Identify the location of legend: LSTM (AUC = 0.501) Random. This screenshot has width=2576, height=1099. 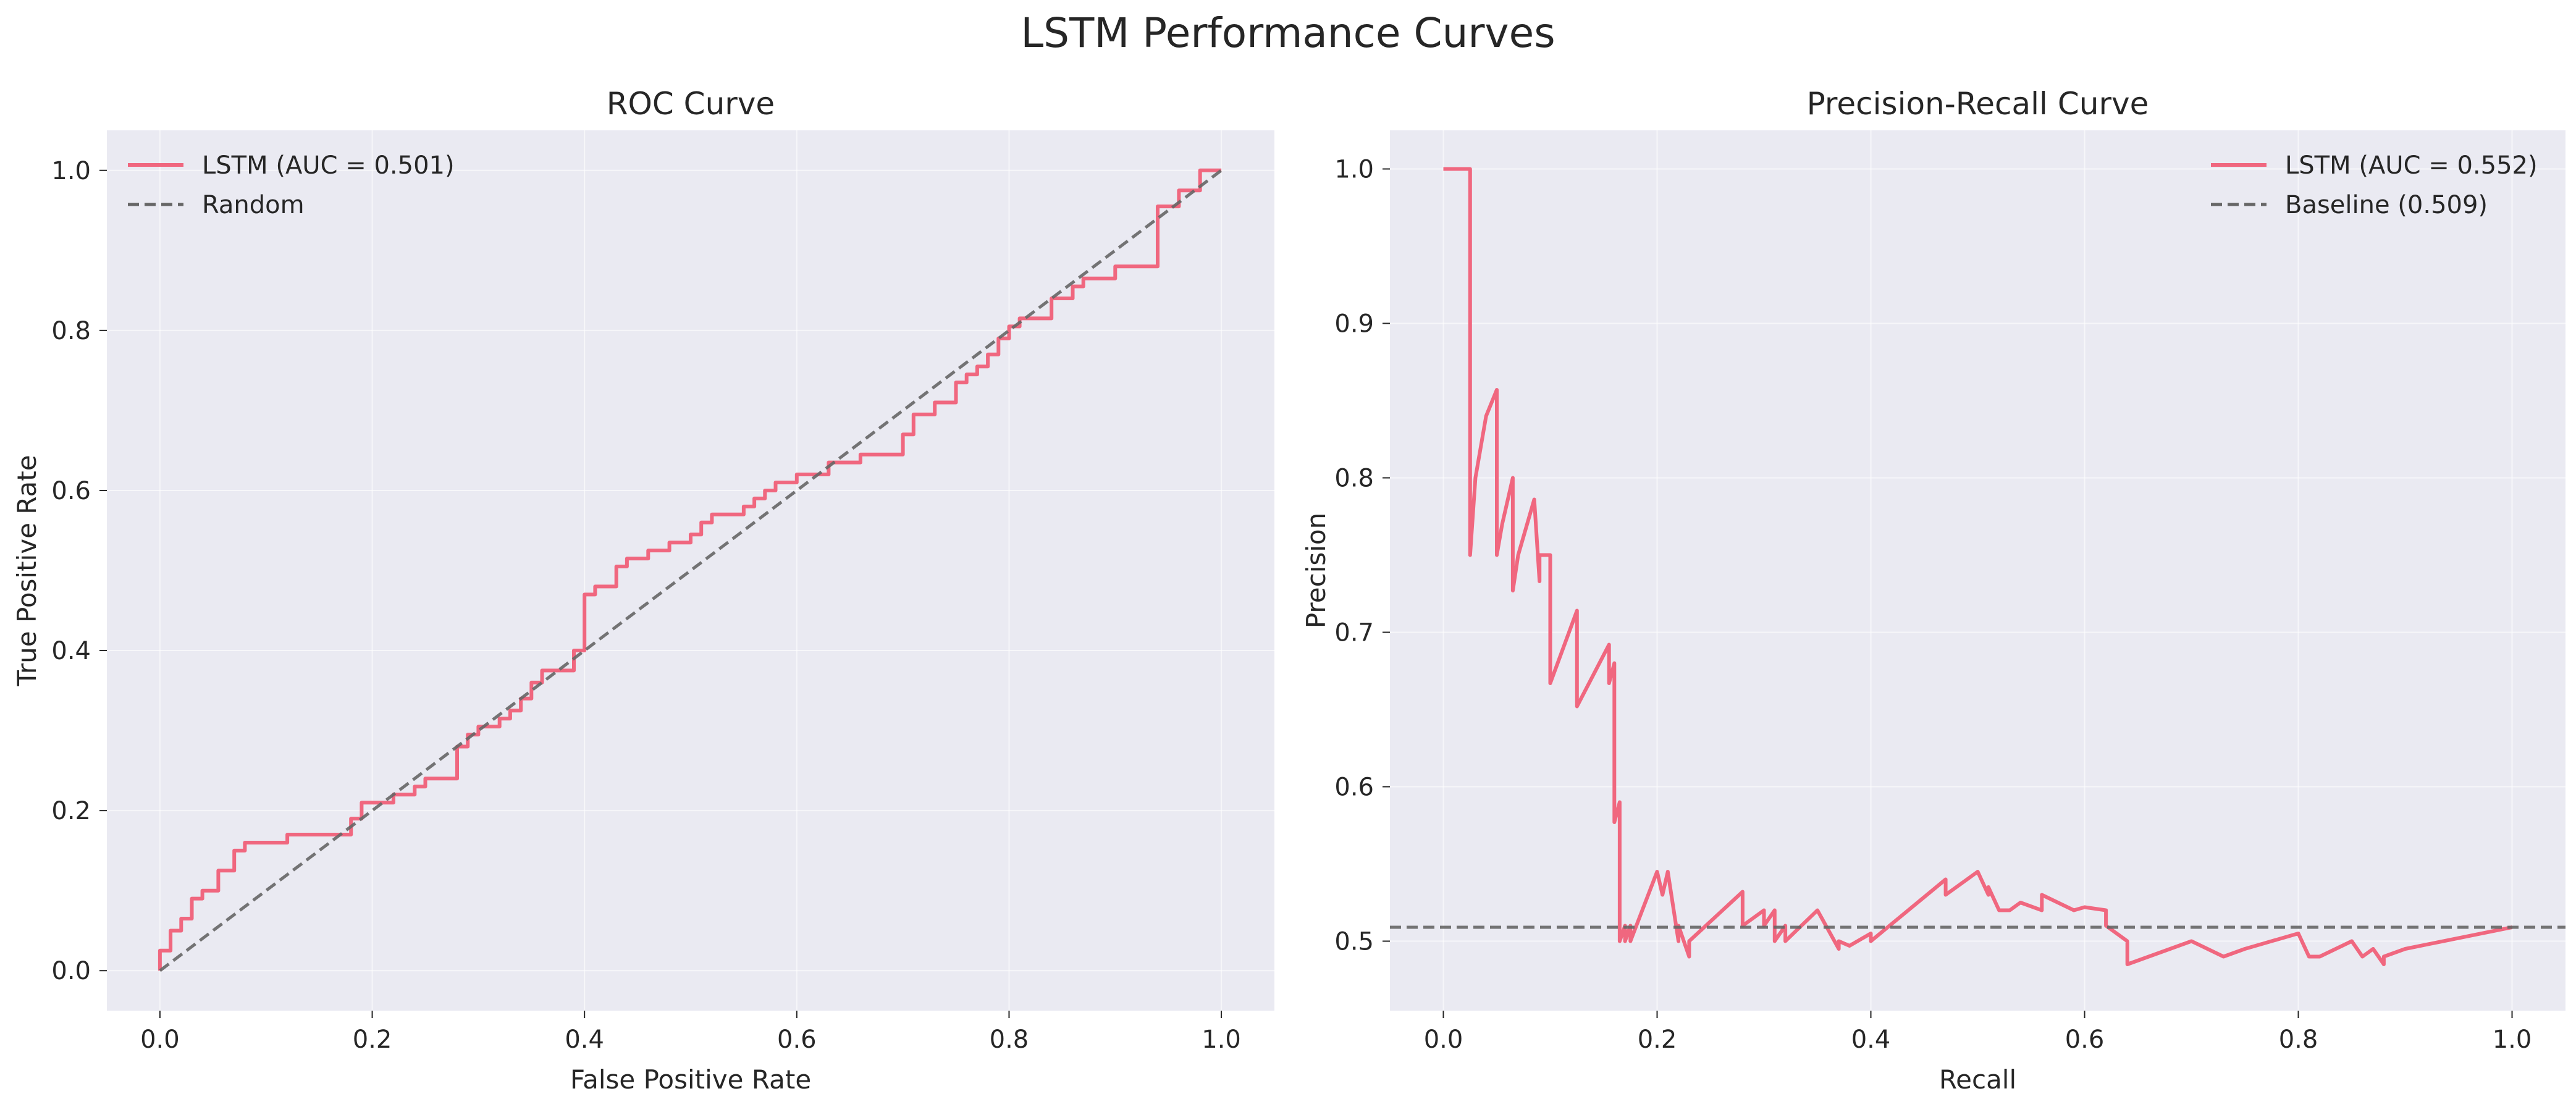
(291, 185).